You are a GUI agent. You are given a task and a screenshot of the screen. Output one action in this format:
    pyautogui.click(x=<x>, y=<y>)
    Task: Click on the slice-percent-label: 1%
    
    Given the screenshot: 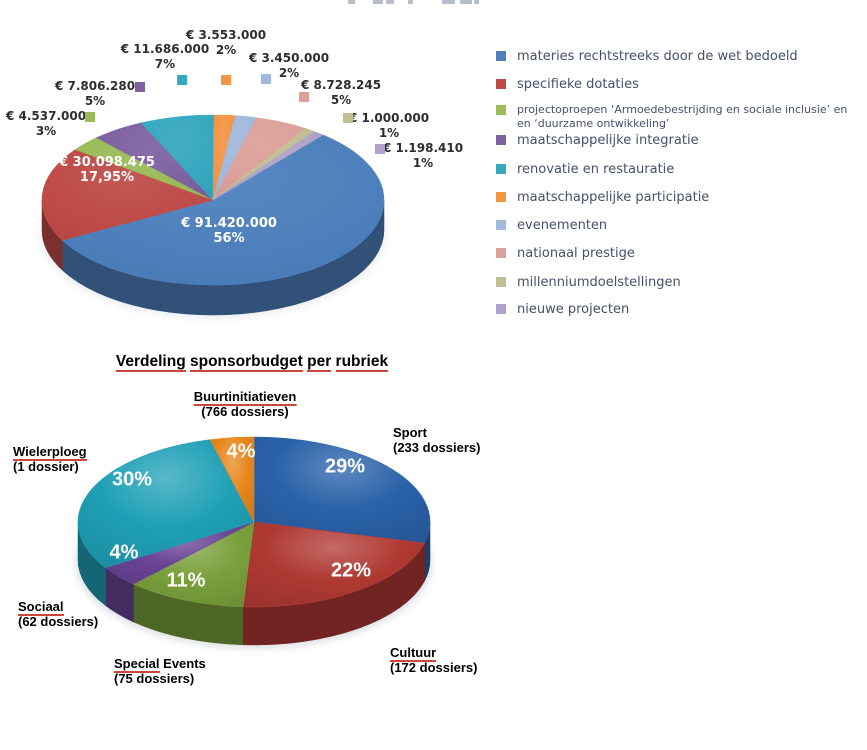 What is the action you would take?
    pyautogui.click(x=389, y=133)
    